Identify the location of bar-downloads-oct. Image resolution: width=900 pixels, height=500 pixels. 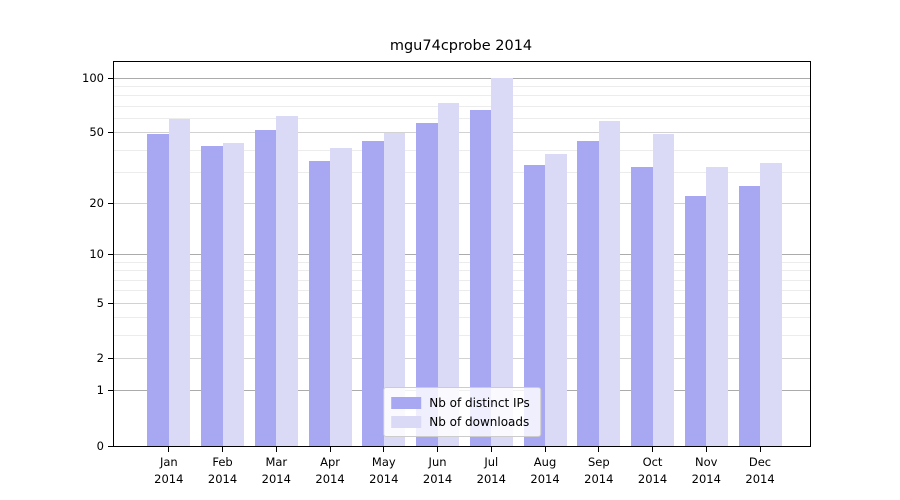
(663, 290).